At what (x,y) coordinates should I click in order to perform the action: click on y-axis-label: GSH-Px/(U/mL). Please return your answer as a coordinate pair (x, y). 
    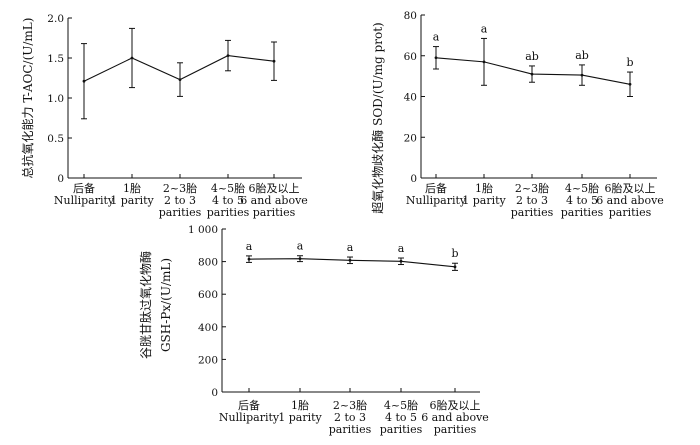
    Looking at the image, I should click on (166, 305).